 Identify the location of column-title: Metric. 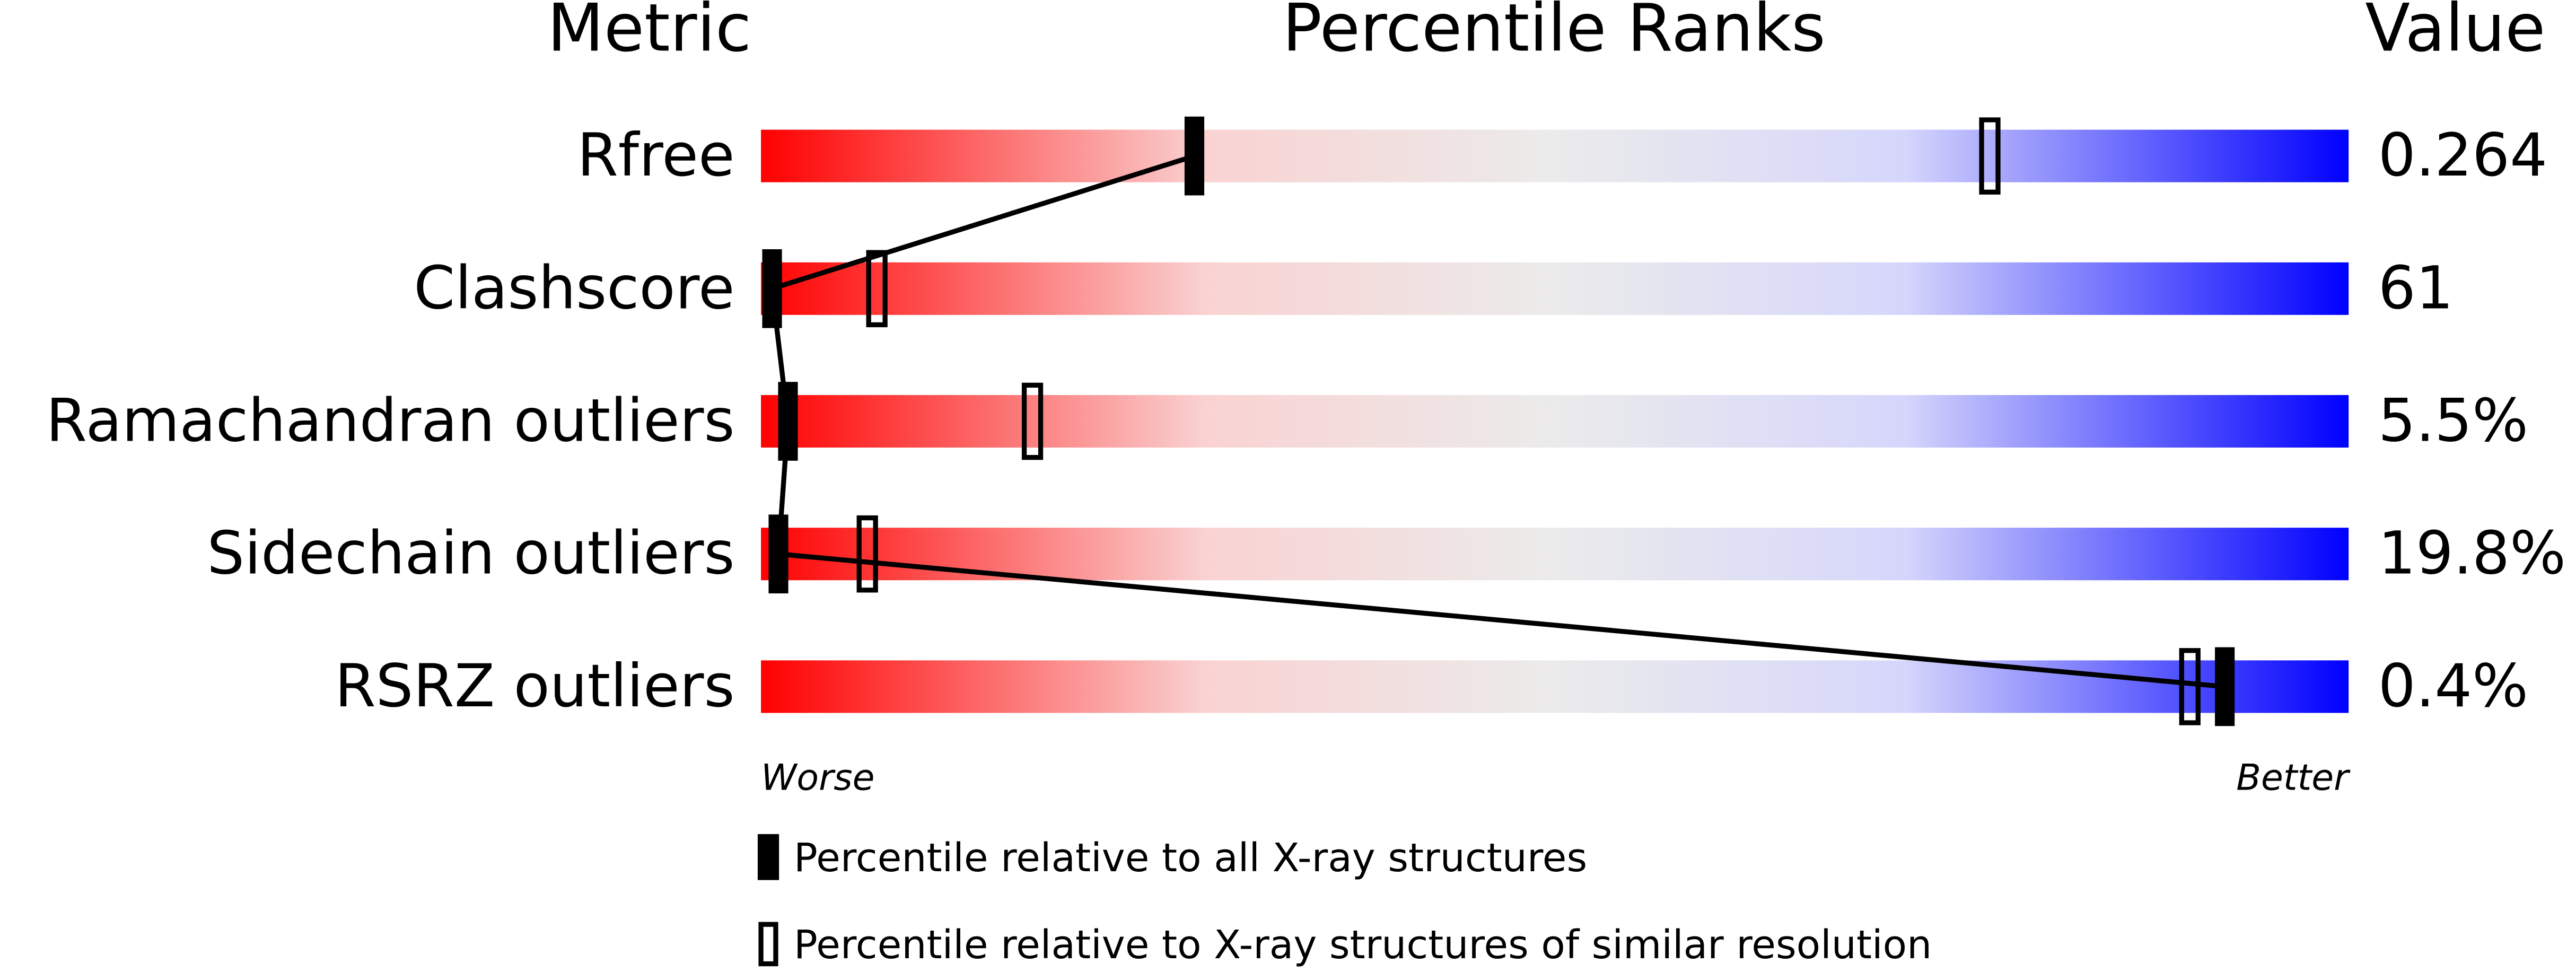
(649, 33).